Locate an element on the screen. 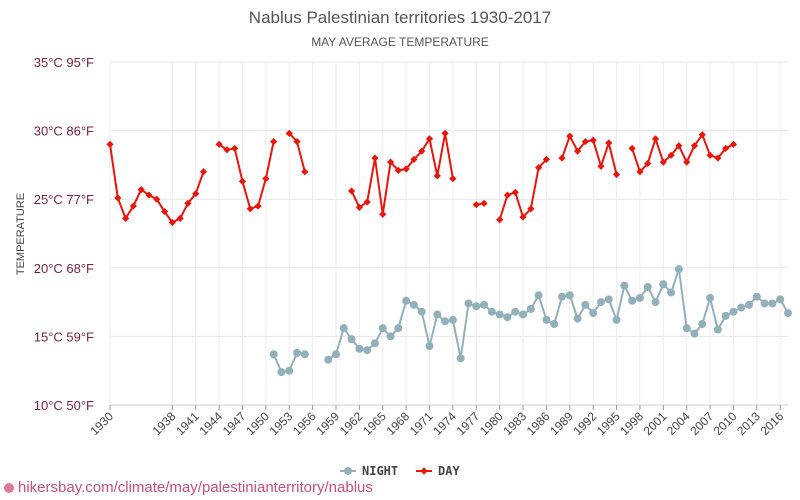 The image size is (800, 500). legend-item-day: DAY is located at coordinates (438, 471).